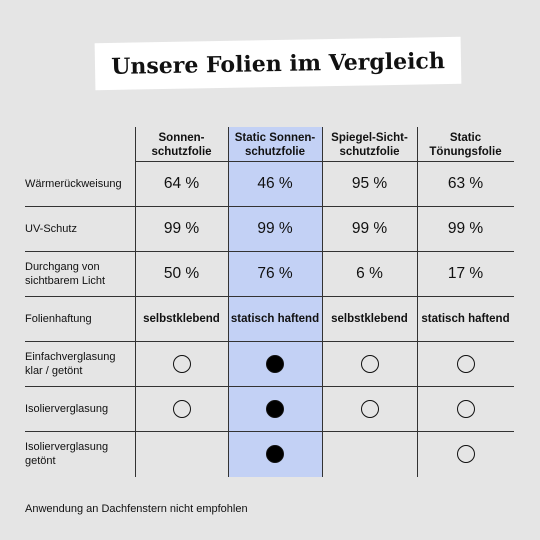  Describe the element at coordinates (73, 184) in the screenshot. I see `row-label: Wärmerückweisung` at that location.